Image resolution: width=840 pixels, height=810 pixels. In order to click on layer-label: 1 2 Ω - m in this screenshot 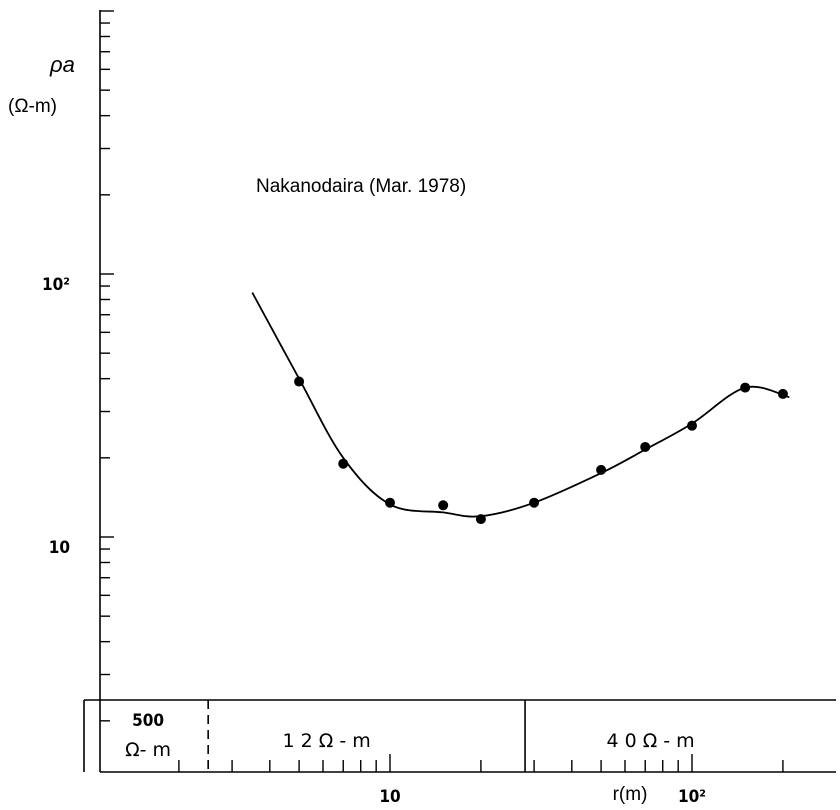, I will do `click(327, 741)`.